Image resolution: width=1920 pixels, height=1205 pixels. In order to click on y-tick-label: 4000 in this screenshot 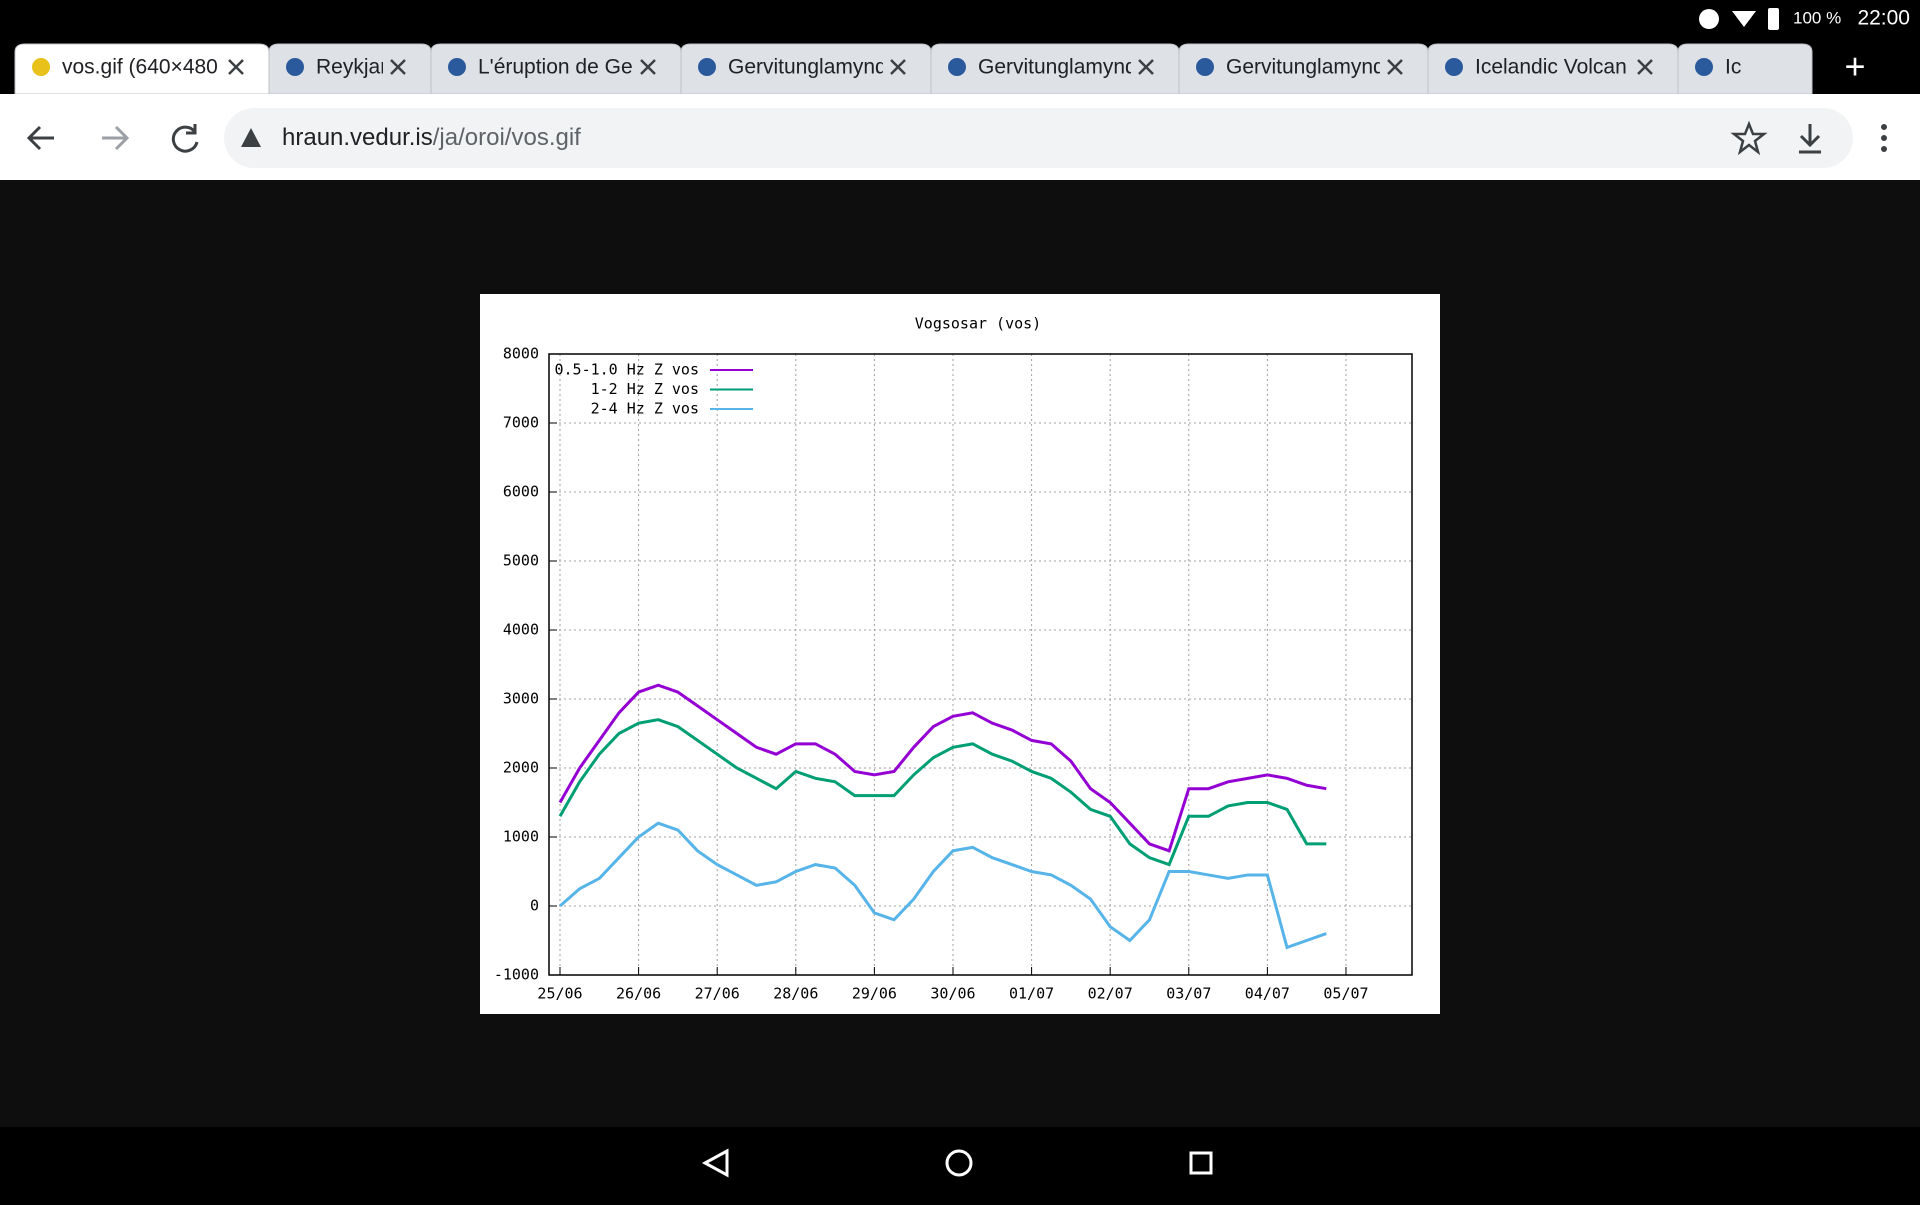, I will do `click(521, 630)`.